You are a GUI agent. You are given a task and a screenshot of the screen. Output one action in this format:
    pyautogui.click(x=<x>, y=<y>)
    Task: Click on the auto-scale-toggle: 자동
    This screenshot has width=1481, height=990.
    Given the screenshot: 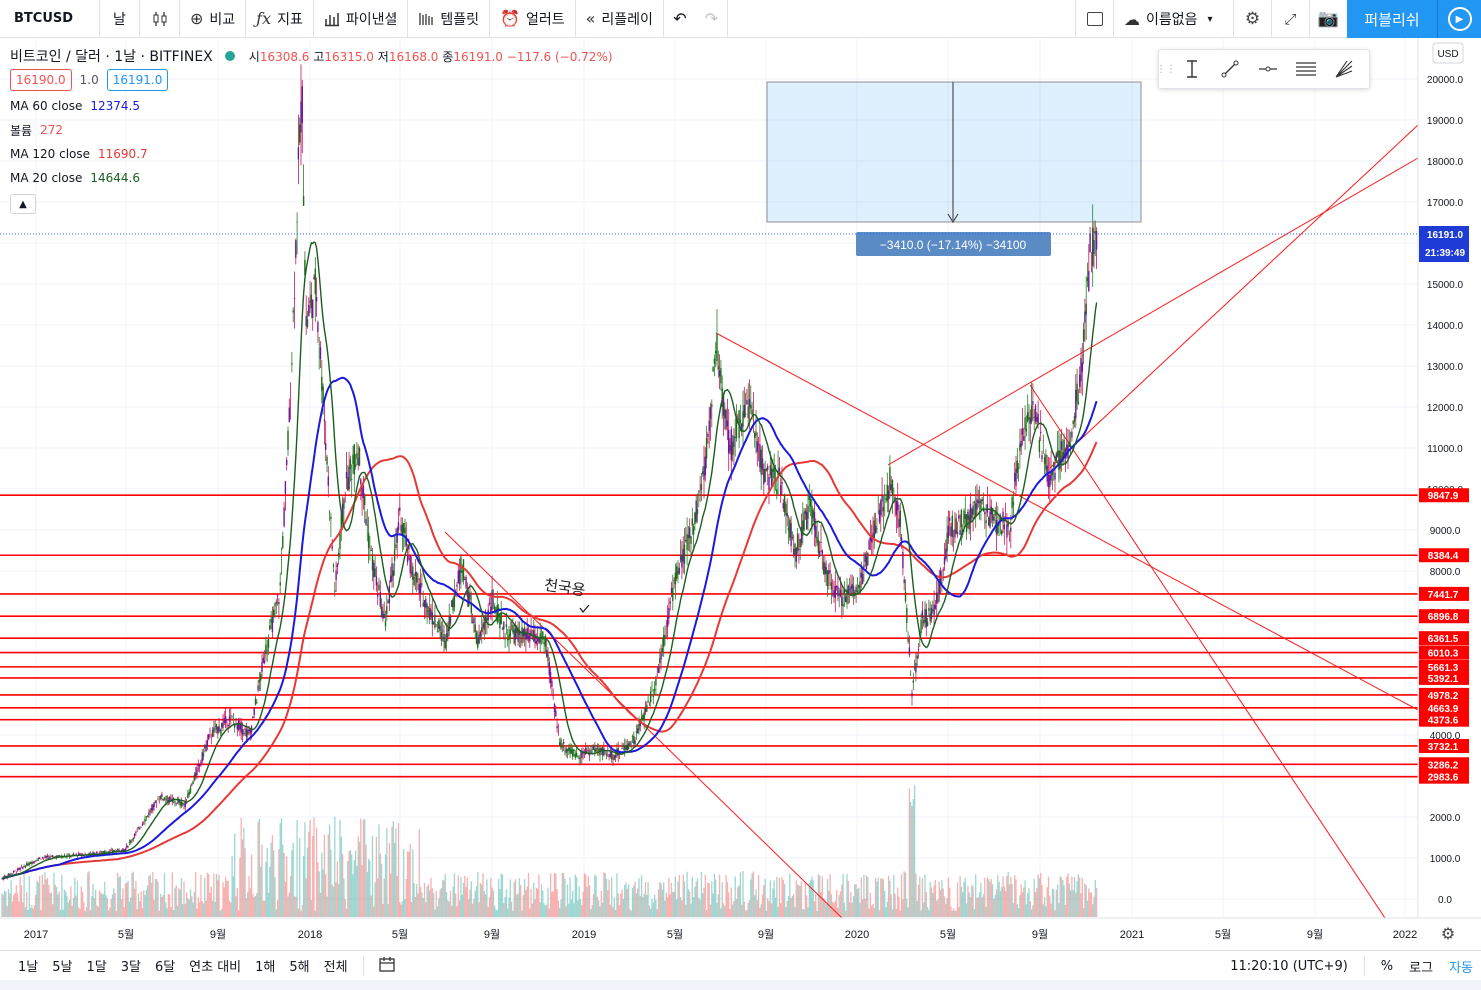 What is the action you would take?
    pyautogui.click(x=1461, y=968)
    